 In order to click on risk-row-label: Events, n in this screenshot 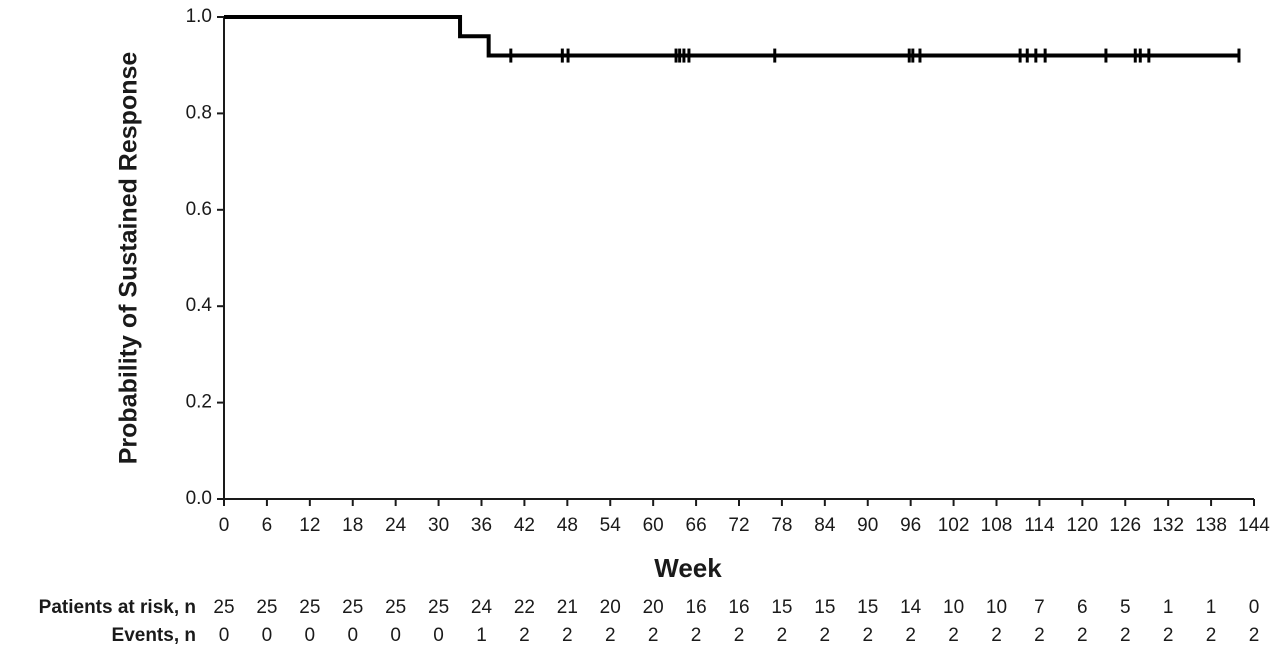, I will do `click(154, 635)`.